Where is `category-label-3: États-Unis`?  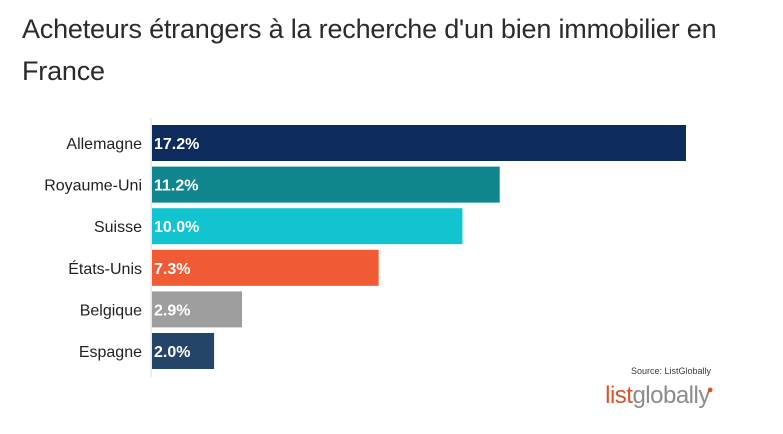 category-label-3: États-Unis is located at coordinates (105, 268).